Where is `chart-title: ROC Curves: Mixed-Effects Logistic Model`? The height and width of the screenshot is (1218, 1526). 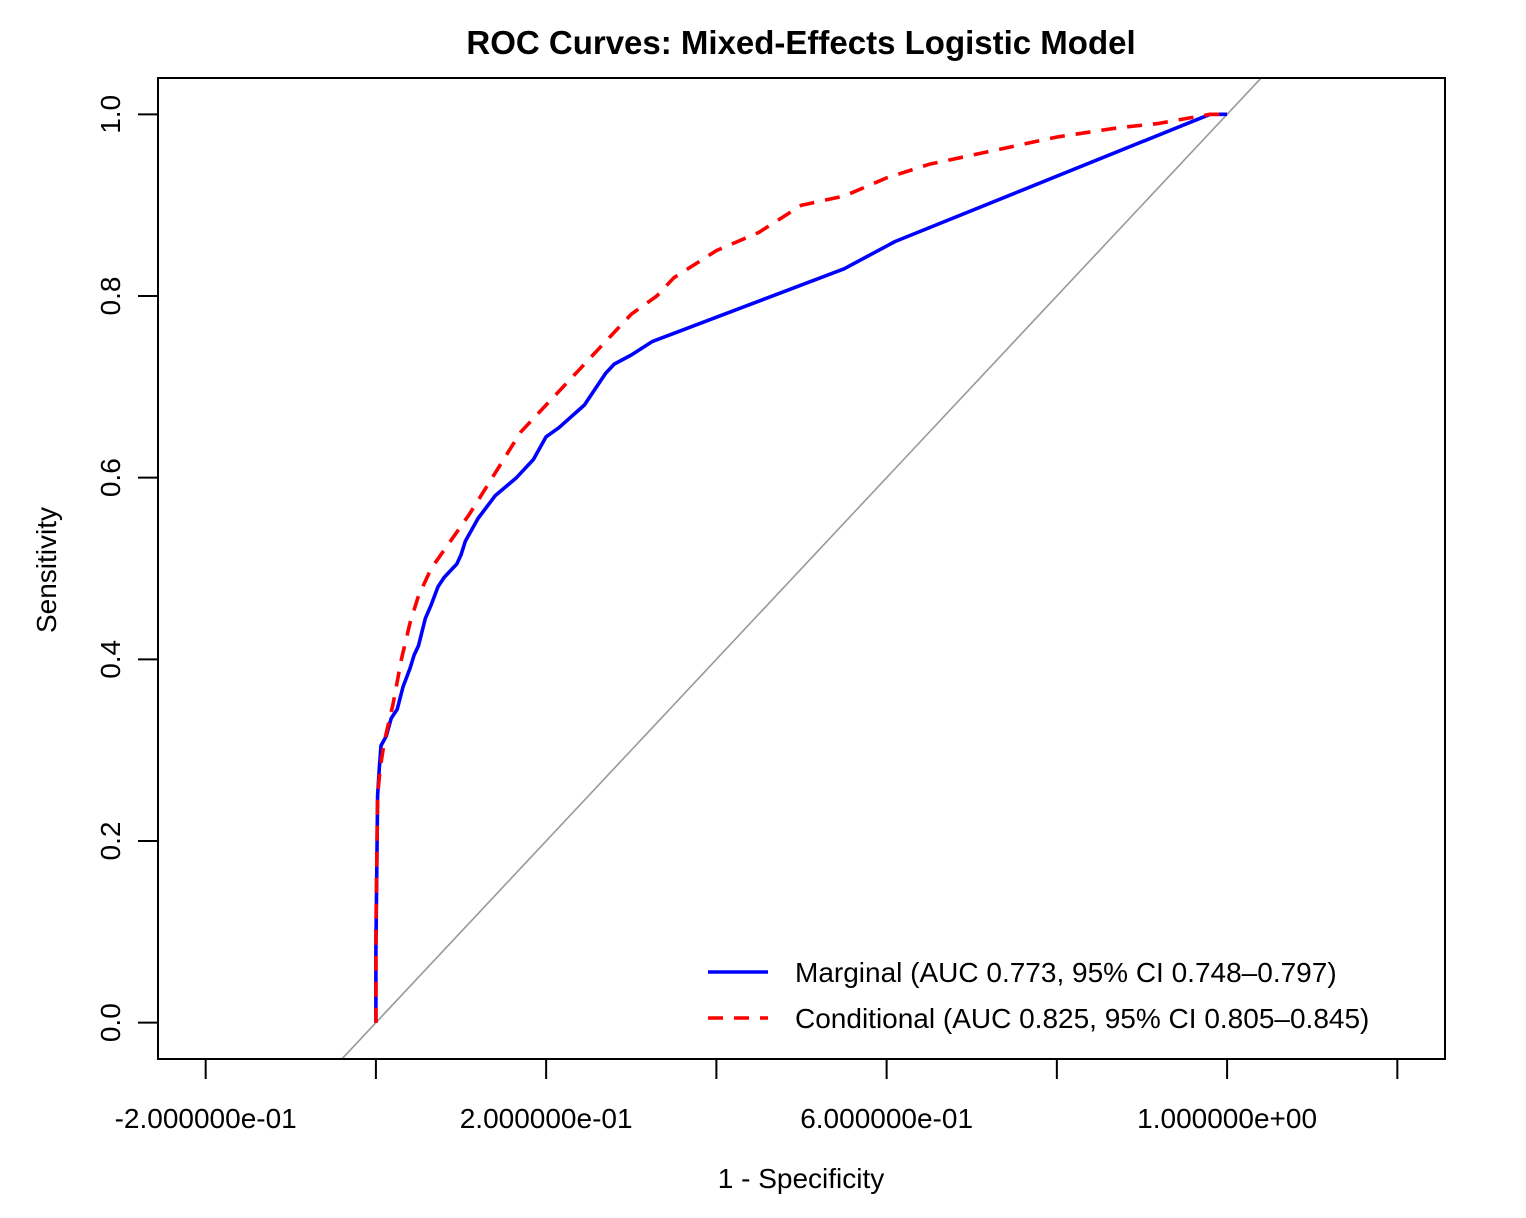 chart-title: ROC Curves: Mixed-Effects Logistic Model is located at coordinates (800, 42).